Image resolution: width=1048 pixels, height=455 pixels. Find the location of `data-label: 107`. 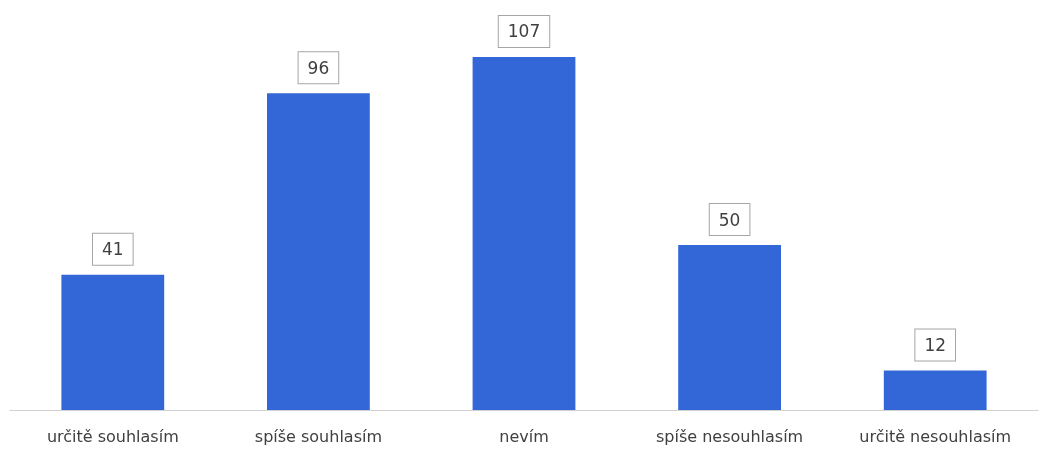

data-label: 107 is located at coordinates (524, 31).